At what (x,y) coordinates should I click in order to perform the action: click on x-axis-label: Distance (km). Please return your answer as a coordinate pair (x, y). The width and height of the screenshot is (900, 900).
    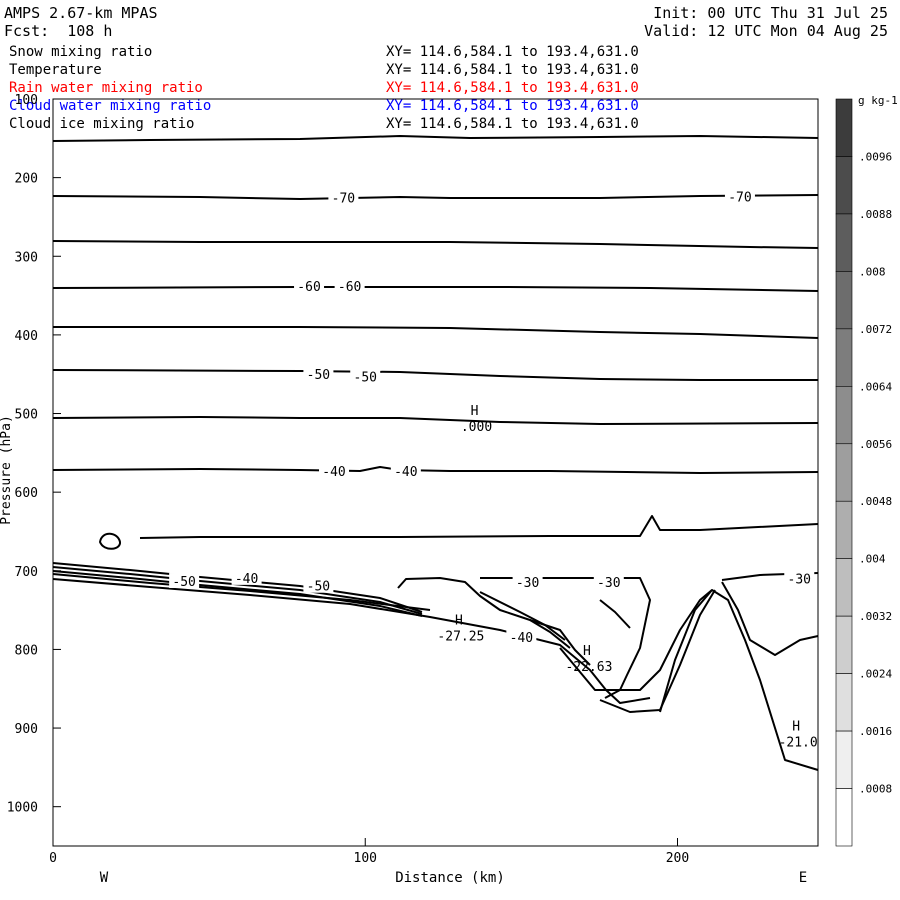
    Looking at the image, I should click on (450, 878).